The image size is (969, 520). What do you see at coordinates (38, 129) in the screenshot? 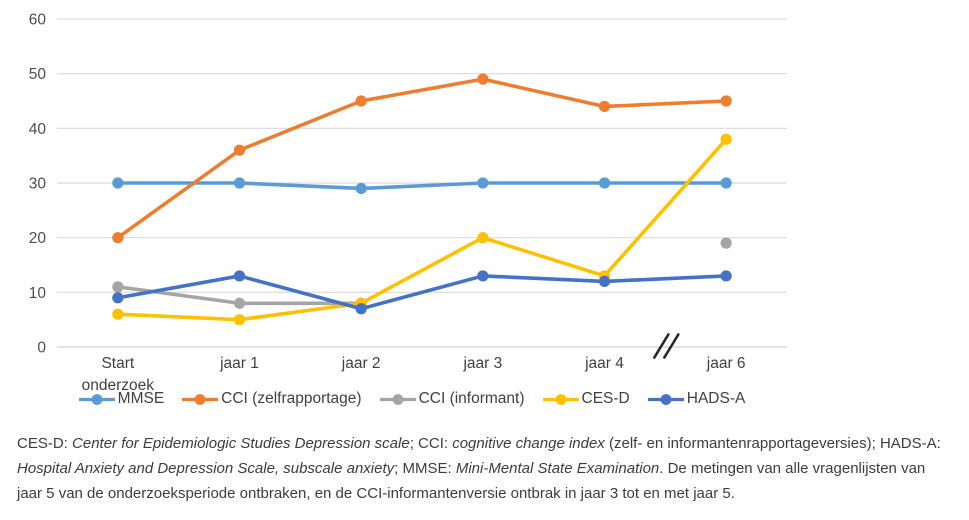
I see `y-axis-tick-label: 40` at bounding box center [38, 129].